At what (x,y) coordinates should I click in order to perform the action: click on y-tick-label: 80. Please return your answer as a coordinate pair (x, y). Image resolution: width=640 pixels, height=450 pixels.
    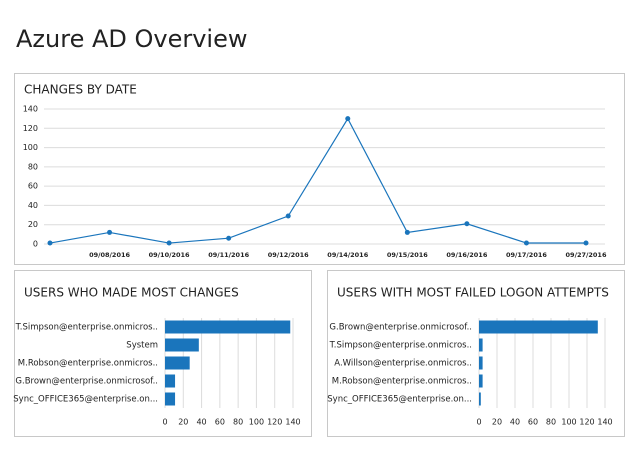
    Looking at the image, I should click on (33, 166).